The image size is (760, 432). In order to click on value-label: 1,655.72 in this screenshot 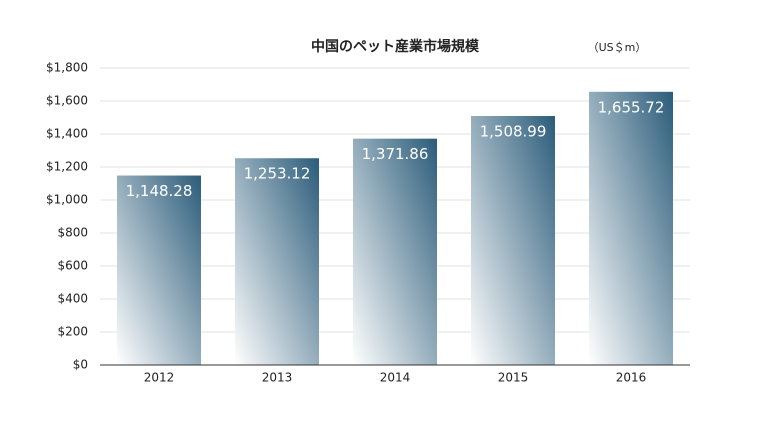, I will do `click(631, 107)`.